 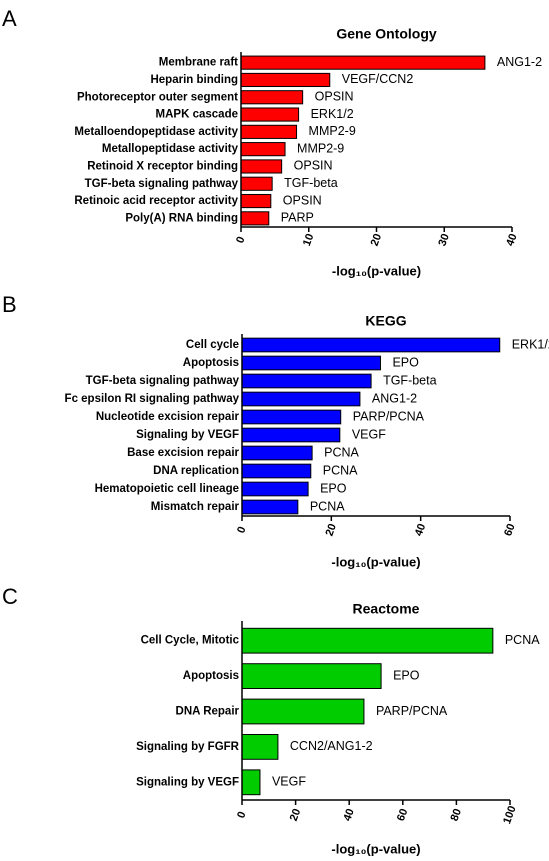 What do you see at coordinates (386, 609) in the screenshot?
I see `chart-title: Reactome` at bounding box center [386, 609].